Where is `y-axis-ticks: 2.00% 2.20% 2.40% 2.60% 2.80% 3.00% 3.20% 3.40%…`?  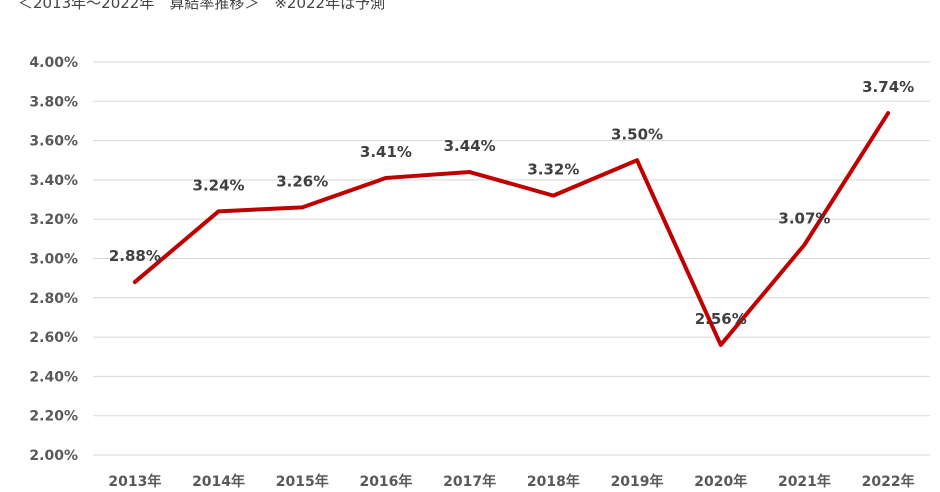 y-axis-ticks: 2.00% 2.20% 2.40% 2.60% 2.80% 3.00% 3.20% 3.40%… is located at coordinates (53, 259).